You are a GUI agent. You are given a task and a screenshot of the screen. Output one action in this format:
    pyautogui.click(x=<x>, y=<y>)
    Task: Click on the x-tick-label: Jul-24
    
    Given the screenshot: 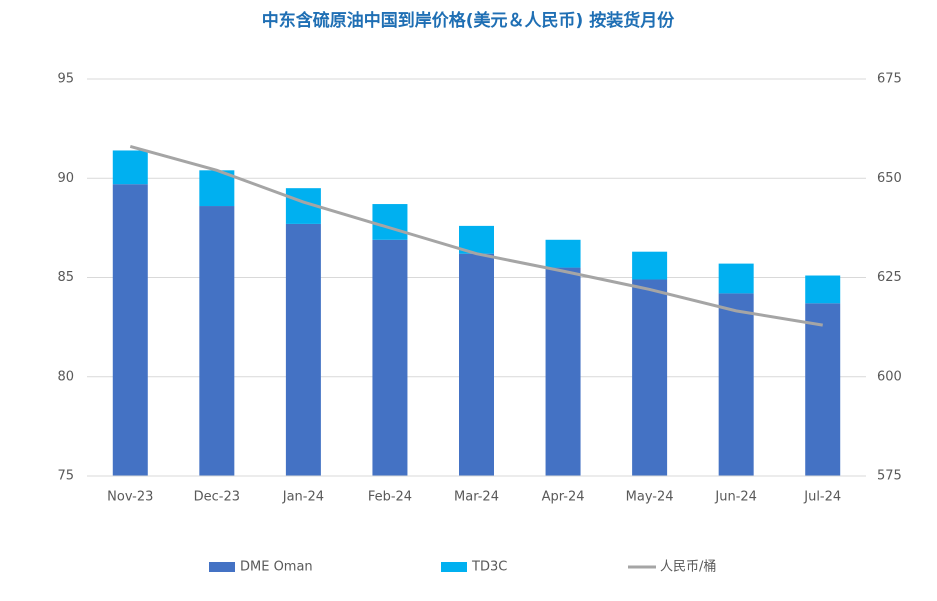 What is the action you would take?
    pyautogui.click(x=822, y=497)
    